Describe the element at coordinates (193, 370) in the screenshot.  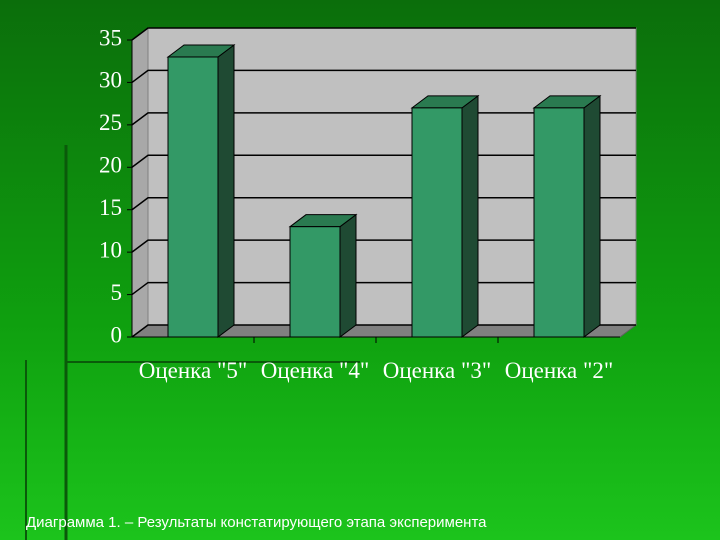
I see `x-tick-label: Оценка "5"` at that location.